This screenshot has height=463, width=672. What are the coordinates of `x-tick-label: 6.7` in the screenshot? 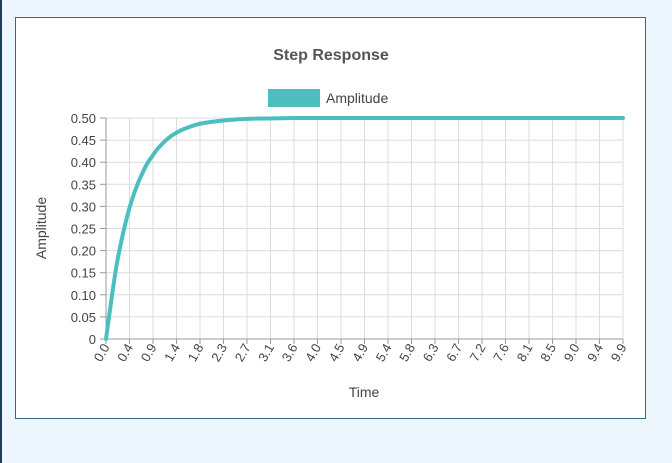 It's located at (454, 352).